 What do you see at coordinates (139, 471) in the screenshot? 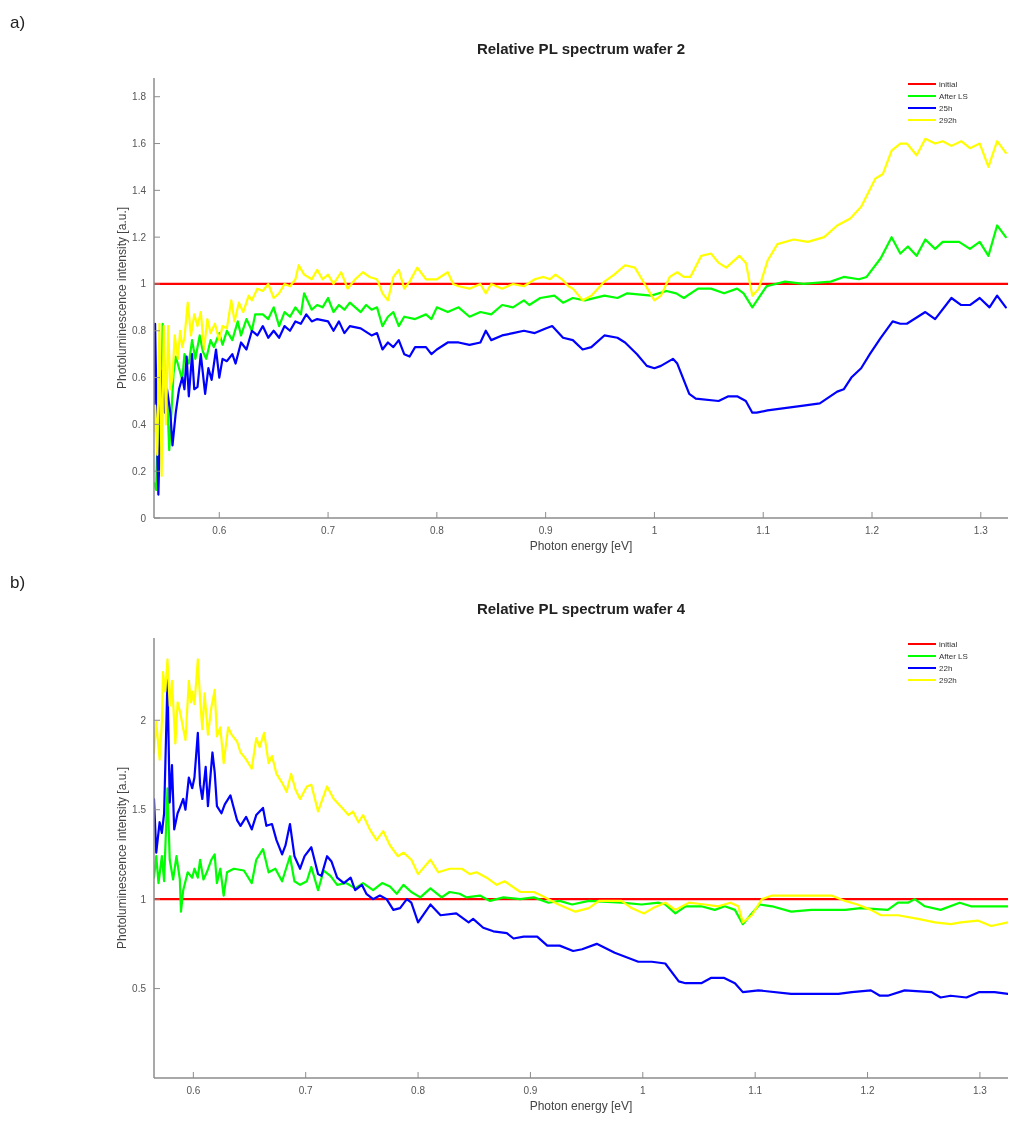
I see `y-tick-label: 0.2` at bounding box center [139, 471].